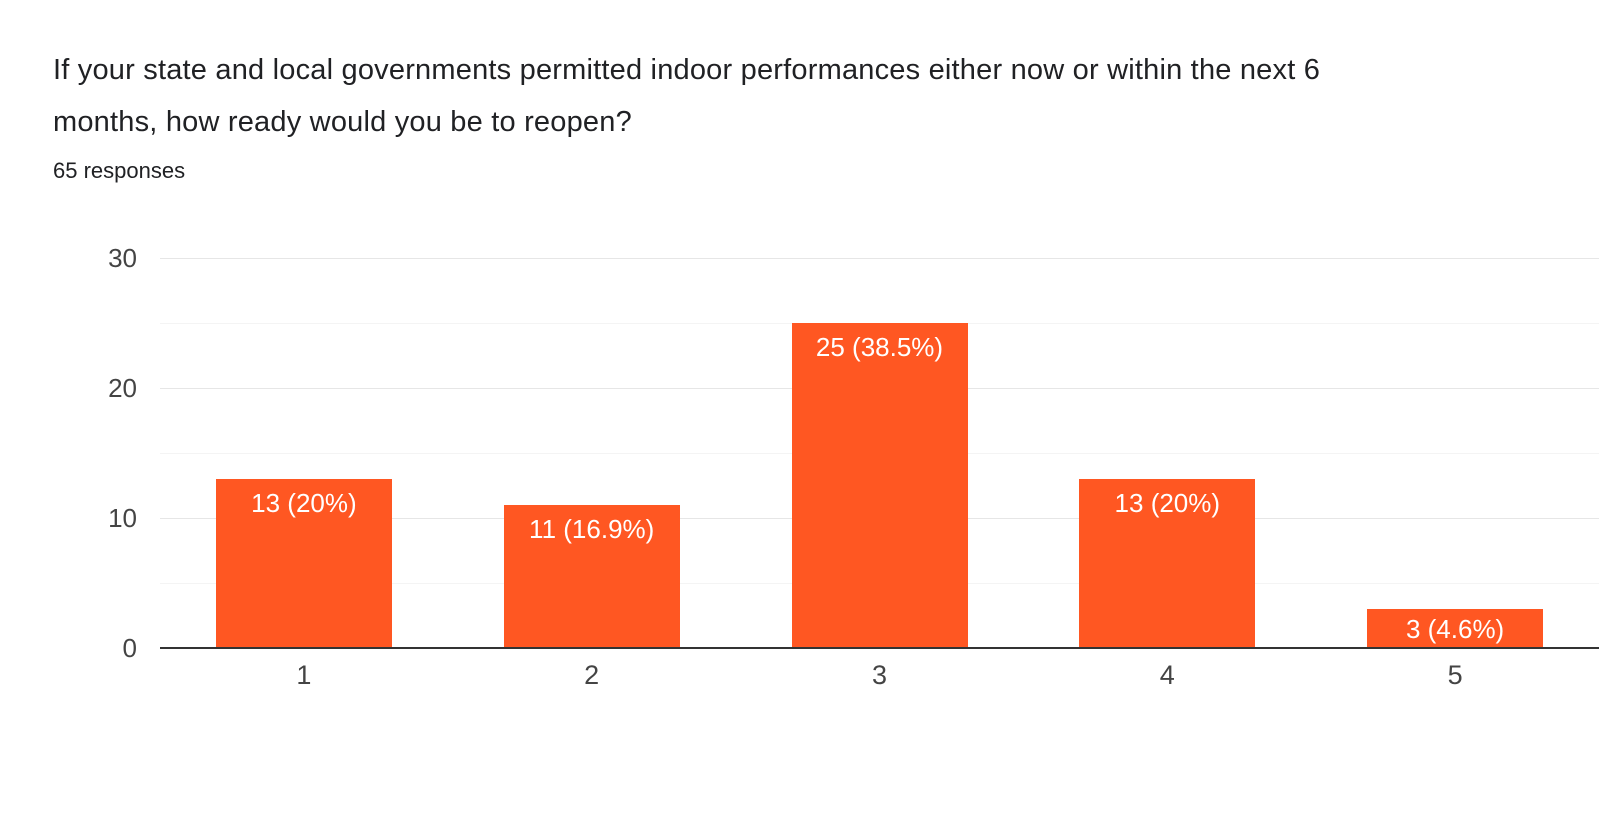 The width and height of the screenshot is (1600, 813). Describe the element at coordinates (879, 675) in the screenshot. I see `x-tick-label: 3` at that location.